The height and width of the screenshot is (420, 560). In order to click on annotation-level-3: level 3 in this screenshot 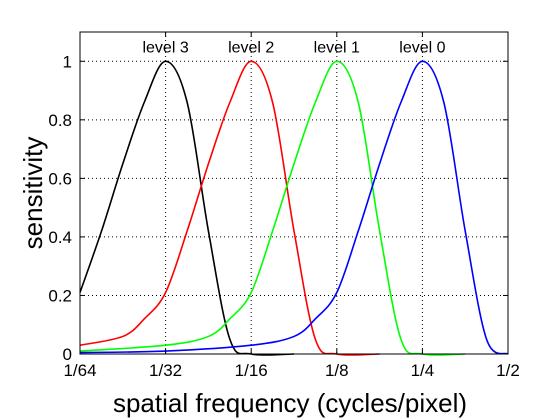, I will do `click(165, 47)`.